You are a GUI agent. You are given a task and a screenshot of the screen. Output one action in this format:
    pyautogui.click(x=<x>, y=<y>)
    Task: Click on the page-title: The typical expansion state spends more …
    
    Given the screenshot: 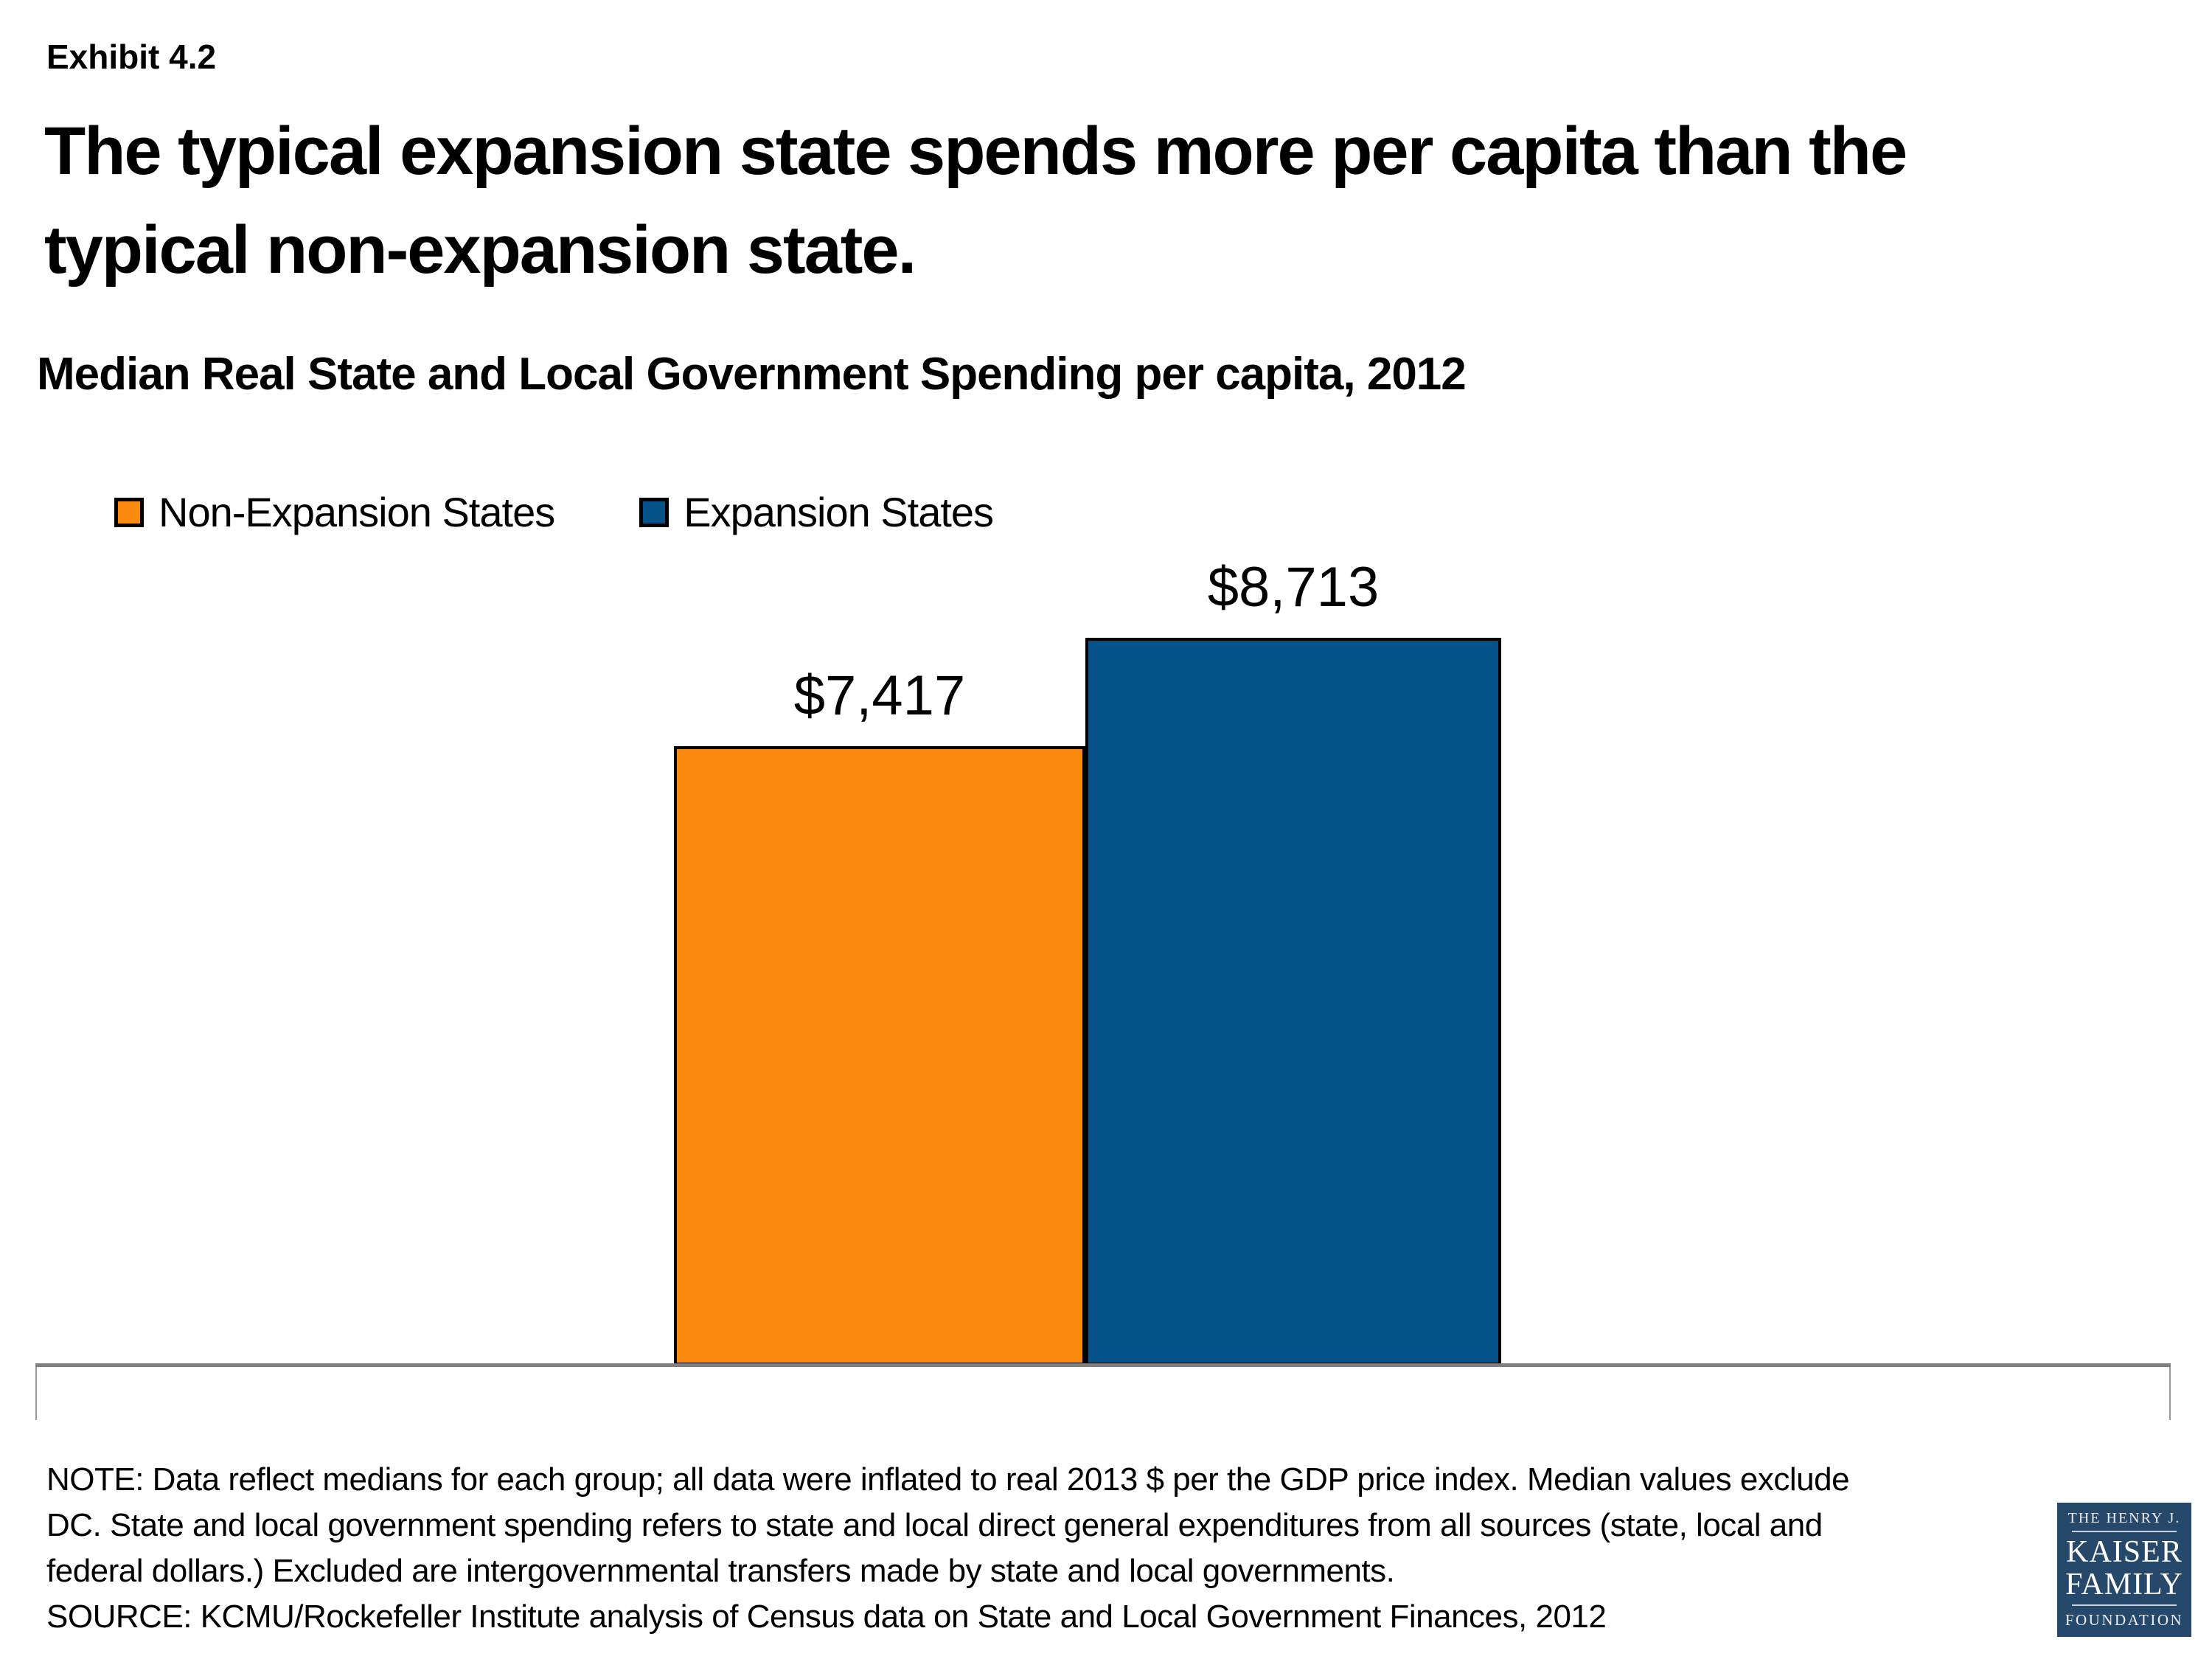 What is the action you would take?
    pyautogui.click(x=1109, y=200)
    